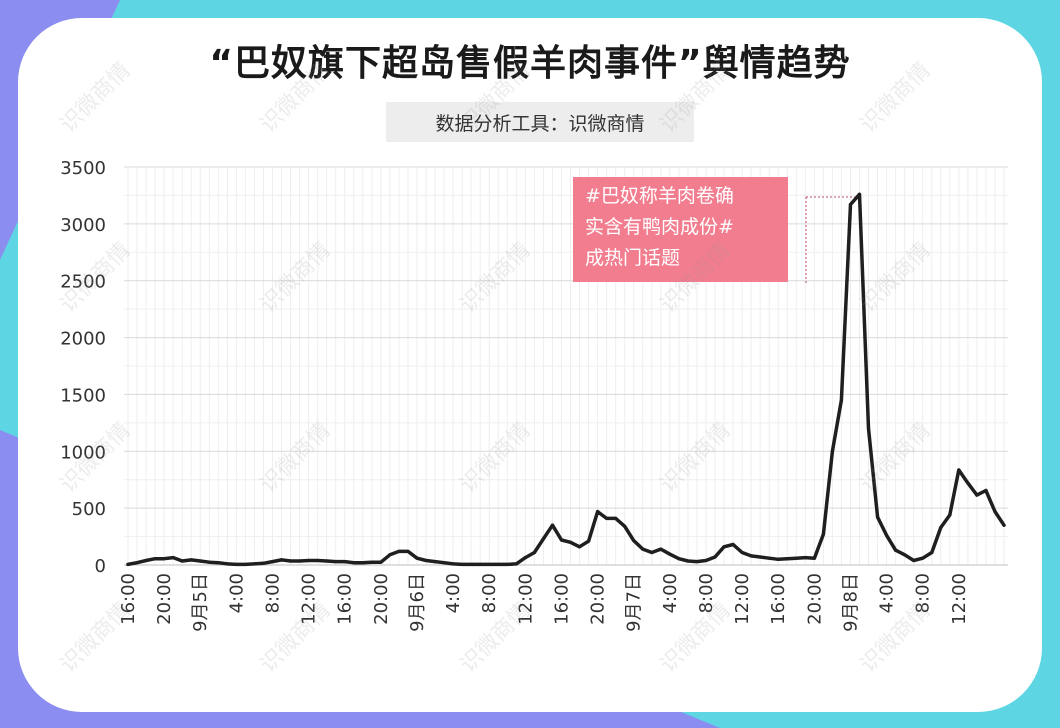 This screenshot has height=728, width=1060. Describe the element at coordinates (680, 229) in the screenshot. I see `annotation-box` at that location.